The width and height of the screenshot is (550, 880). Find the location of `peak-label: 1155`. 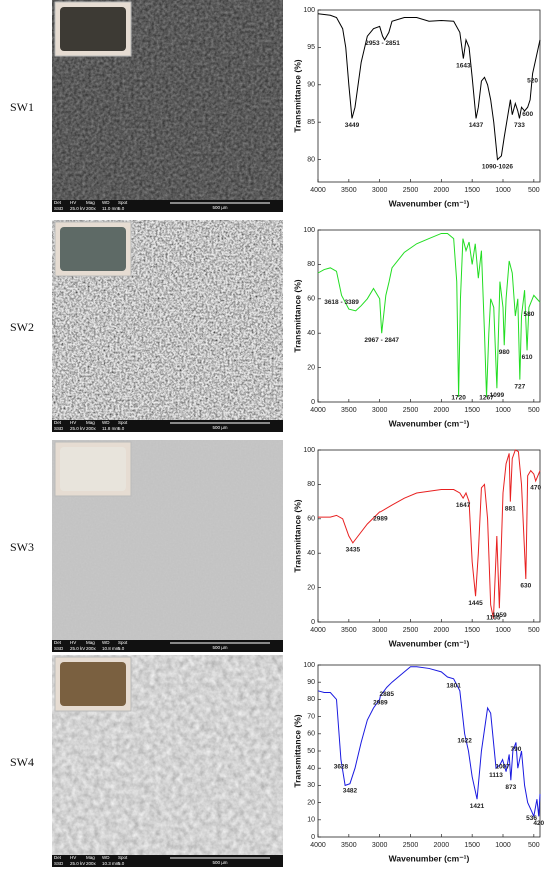

peak-label: 1155 is located at coordinates (493, 618).